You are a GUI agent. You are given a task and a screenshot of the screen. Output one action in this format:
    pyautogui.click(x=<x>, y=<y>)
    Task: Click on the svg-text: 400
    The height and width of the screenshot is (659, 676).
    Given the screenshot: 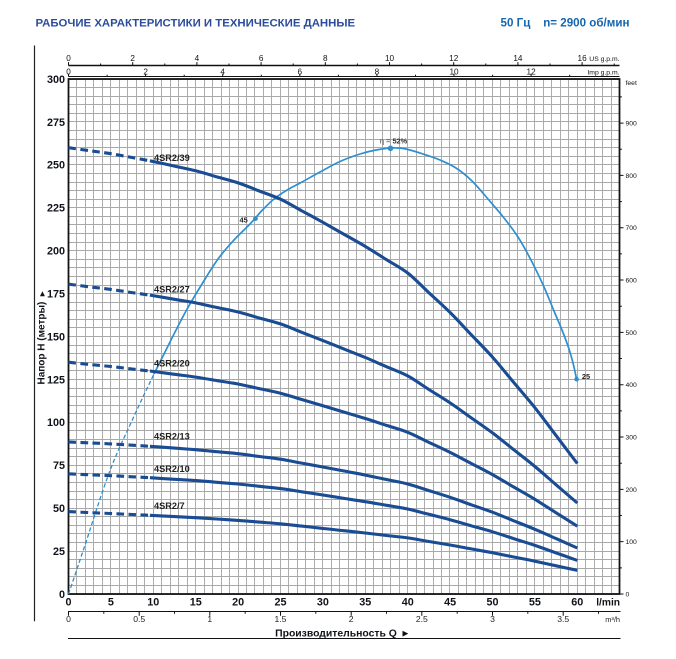 What is the action you would take?
    pyautogui.click(x=632, y=385)
    